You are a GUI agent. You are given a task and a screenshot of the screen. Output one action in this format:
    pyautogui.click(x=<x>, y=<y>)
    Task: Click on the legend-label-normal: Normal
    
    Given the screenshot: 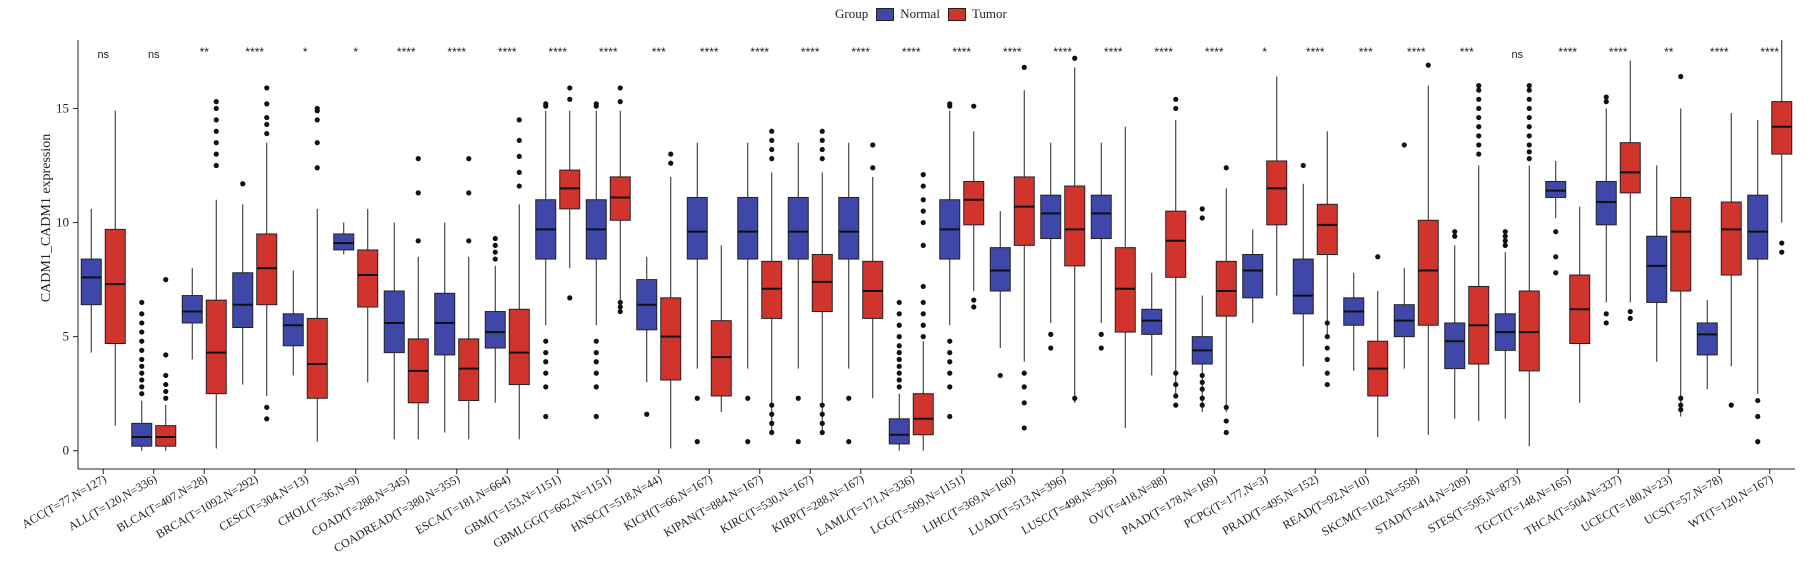 What is the action you would take?
    pyautogui.click(x=920, y=13)
    